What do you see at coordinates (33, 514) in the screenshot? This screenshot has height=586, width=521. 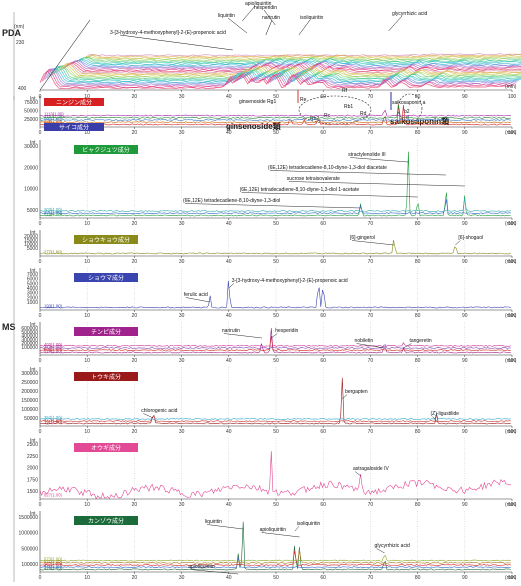 I see `ms-int-label: Int.` at bounding box center [33, 514].